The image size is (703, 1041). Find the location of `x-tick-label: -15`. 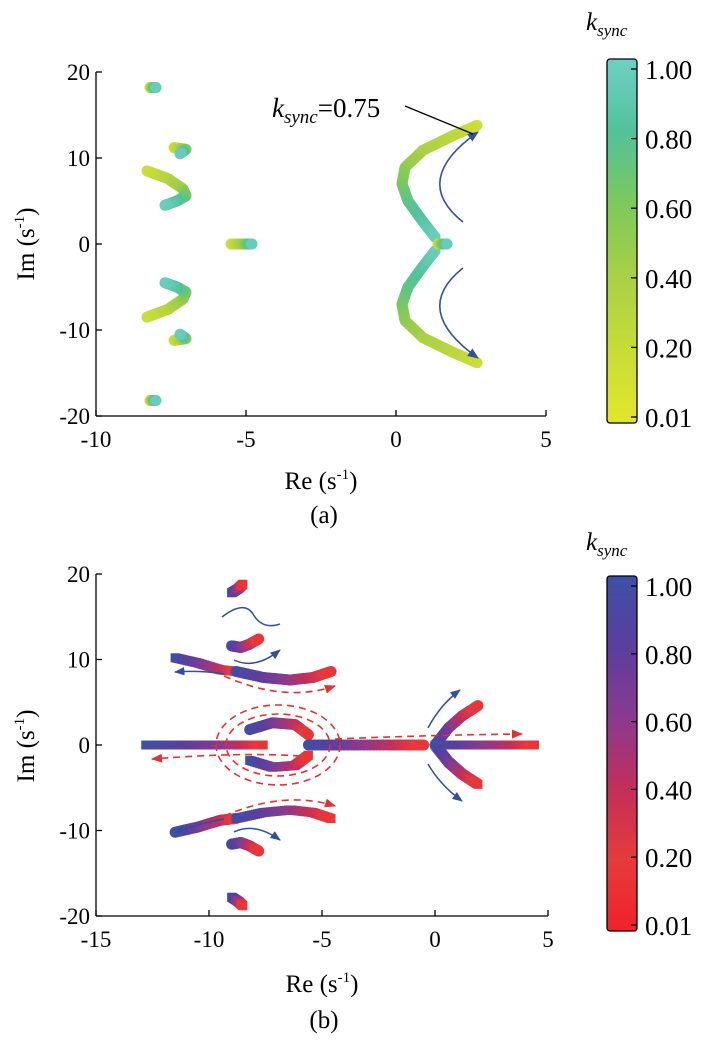

x-tick-label: -15 is located at coordinates (96, 939).